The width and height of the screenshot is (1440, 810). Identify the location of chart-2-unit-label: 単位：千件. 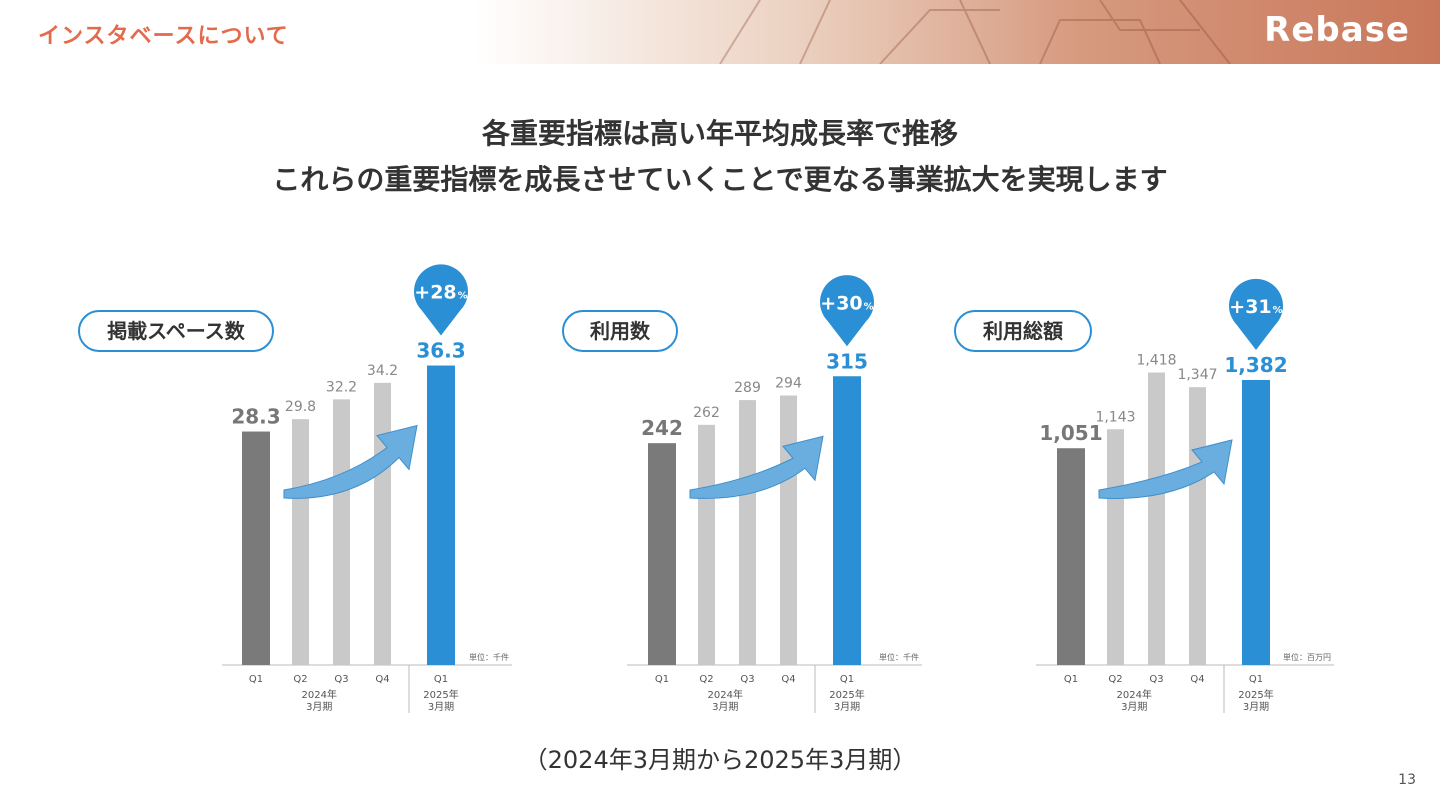
(899, 657).